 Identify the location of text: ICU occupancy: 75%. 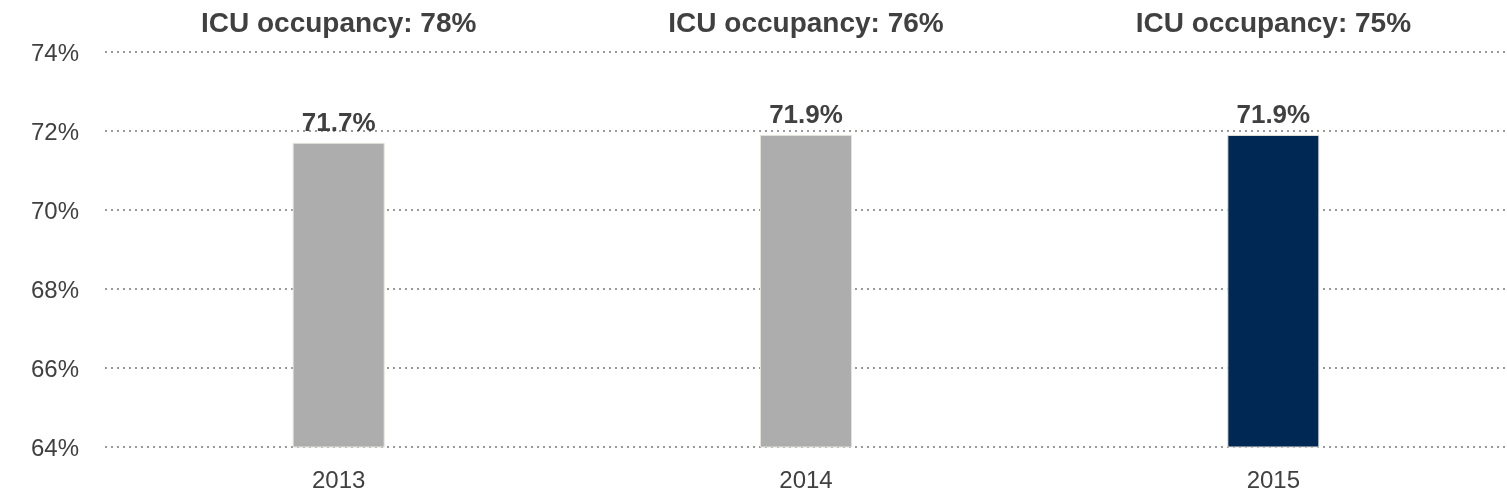
(1273, 22).